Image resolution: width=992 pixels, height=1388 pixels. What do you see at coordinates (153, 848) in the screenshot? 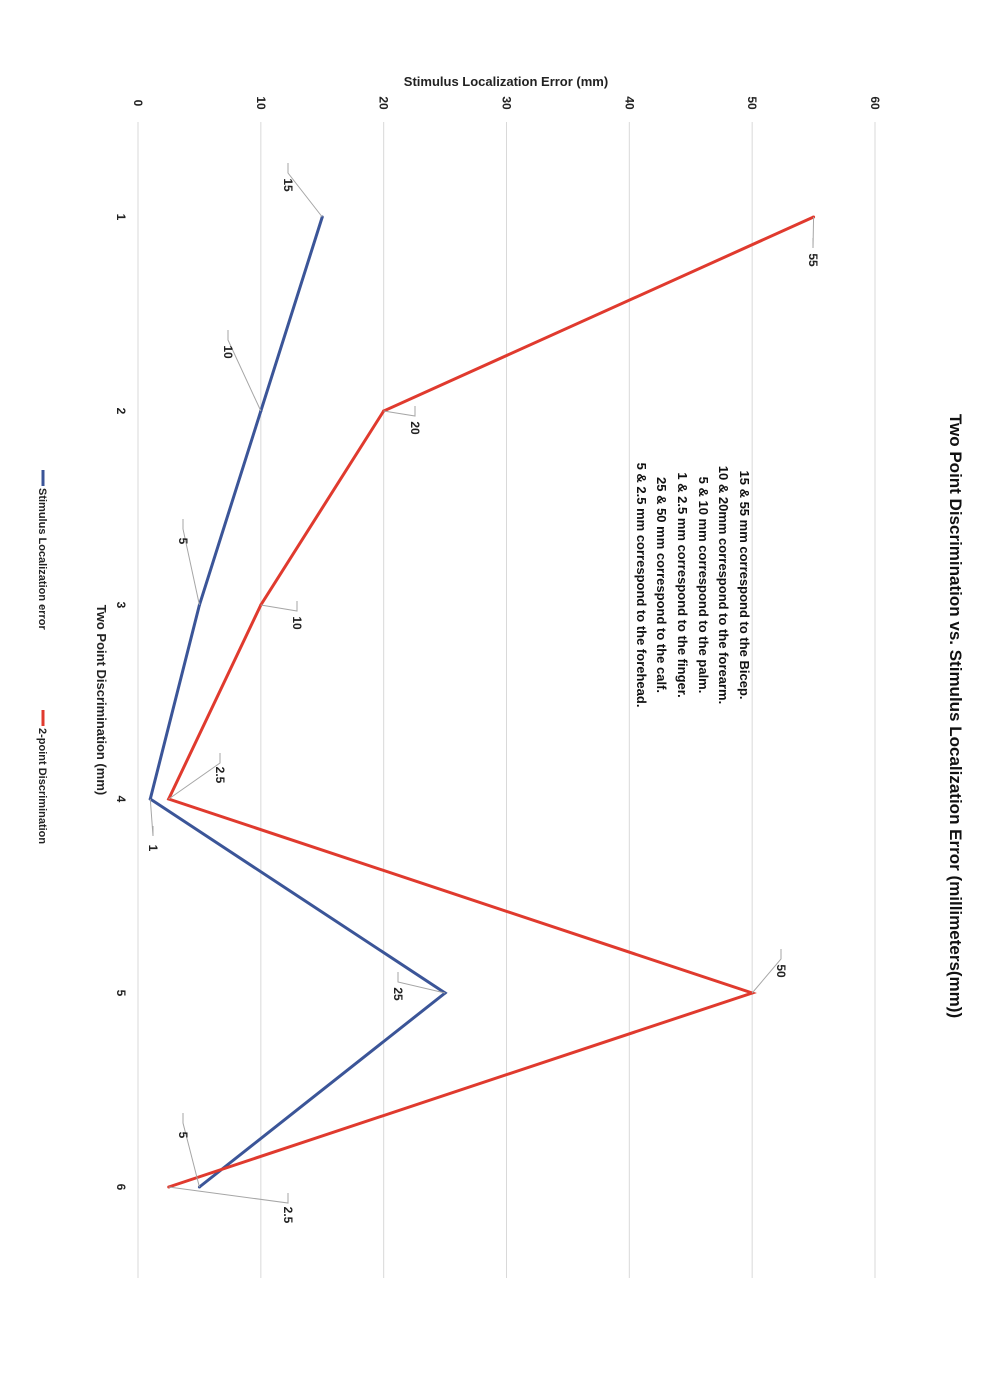
I see `data-label: 1` at bounding box center [153, 848].